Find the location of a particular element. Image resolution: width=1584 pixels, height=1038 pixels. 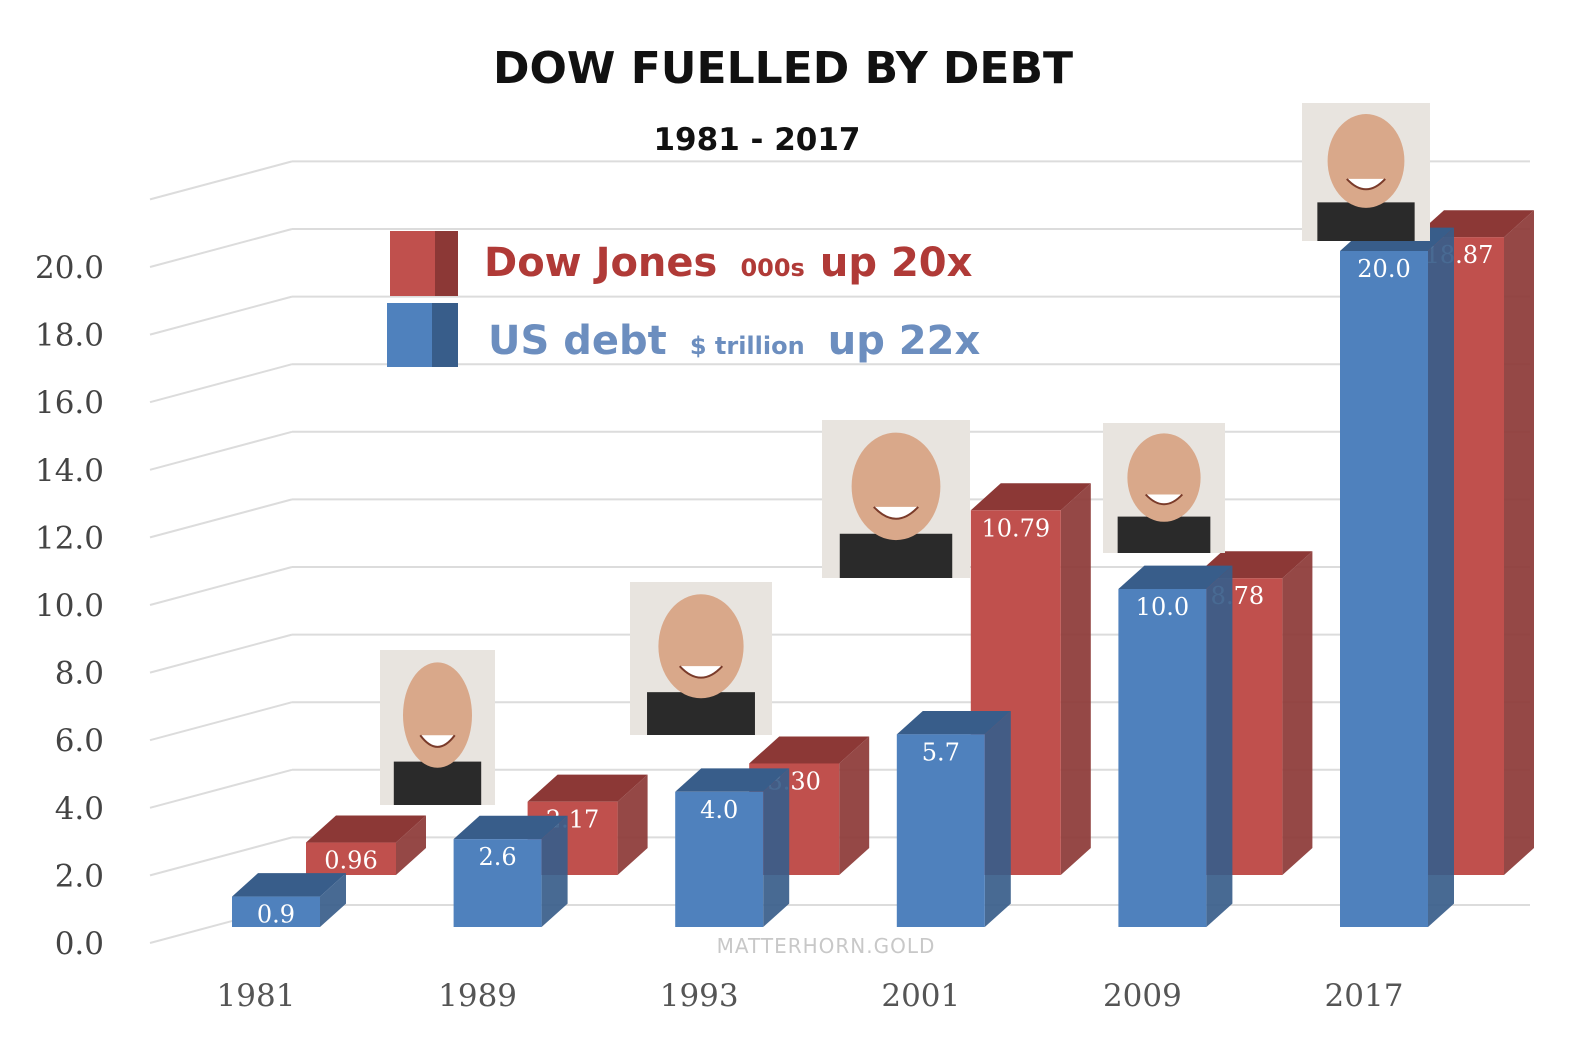

dow-bar: 0.96 is located at coordinates (366, 845).